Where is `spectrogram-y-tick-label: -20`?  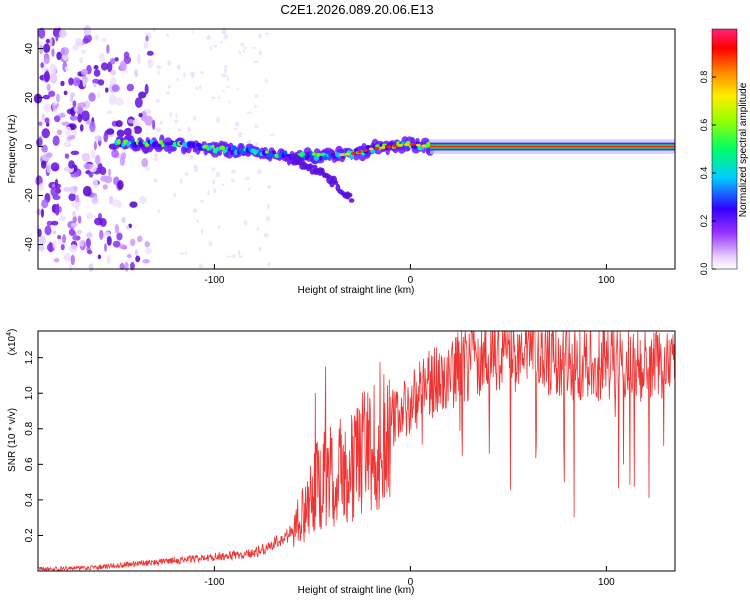
spectrogram-y-tick-label: -20 is located at coordinates (29, 195).